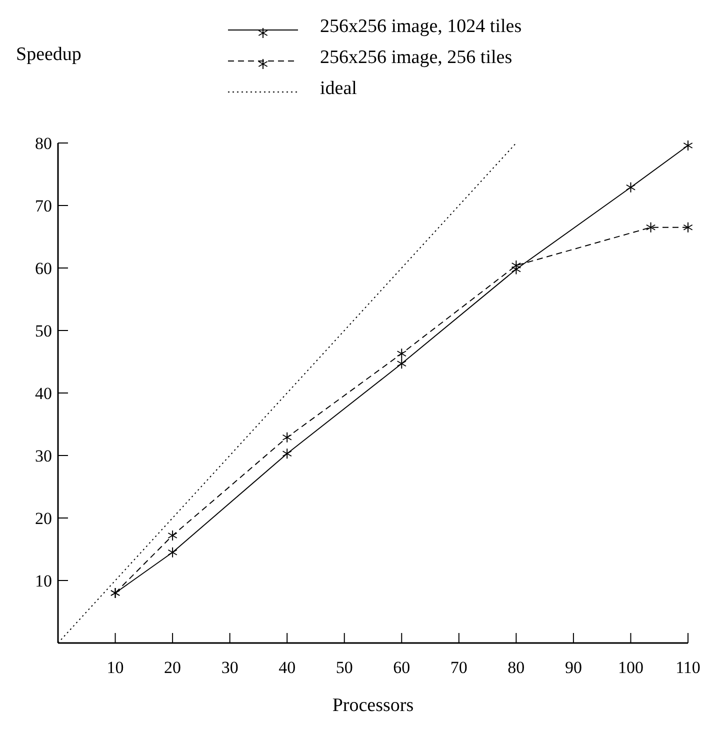  What do you see at coordinates (43, 268) in the screenshot?
I see `y-tick-label: 60` at bounding box center [43, 268].